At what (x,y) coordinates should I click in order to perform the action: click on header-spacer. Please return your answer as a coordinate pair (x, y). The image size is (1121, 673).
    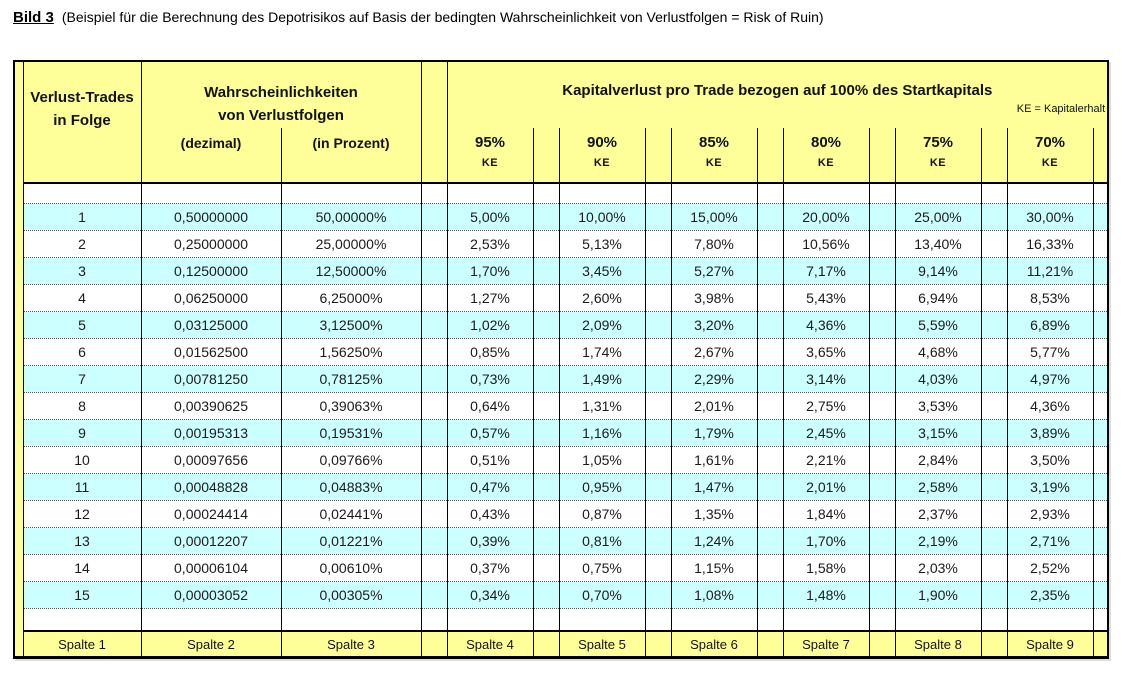
    Looking at the image, I should click on (657, 156).